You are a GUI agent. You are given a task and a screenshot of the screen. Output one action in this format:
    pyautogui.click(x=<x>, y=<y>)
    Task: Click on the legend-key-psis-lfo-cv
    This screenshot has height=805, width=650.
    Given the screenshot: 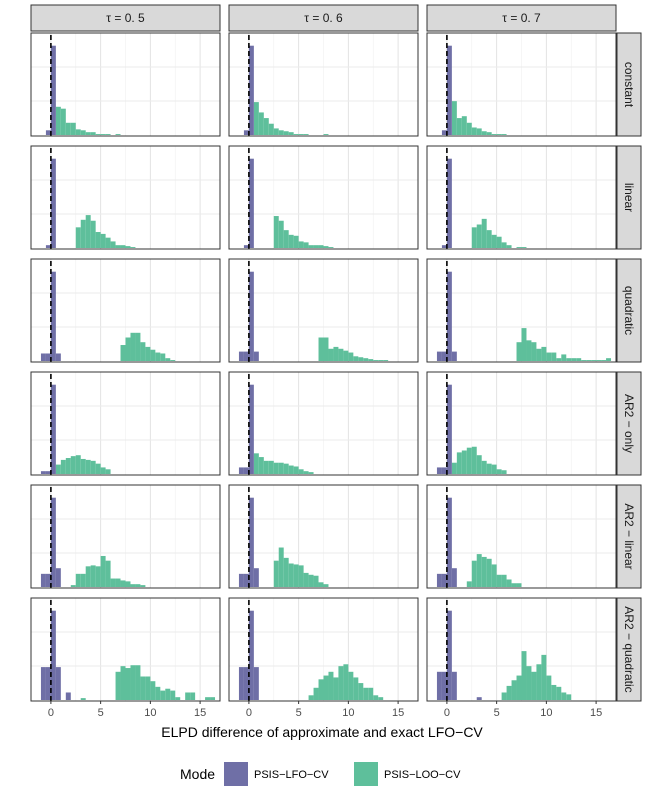 What is the action you would take?
    pyautogui.click(x=236, y=774)
    